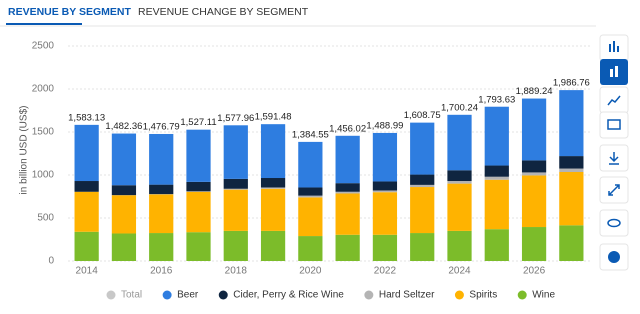  What do you see at coordinates (571, 83) in the screenshot?
I see `total-label: 1,986.76` at bounding box center [571, 83].